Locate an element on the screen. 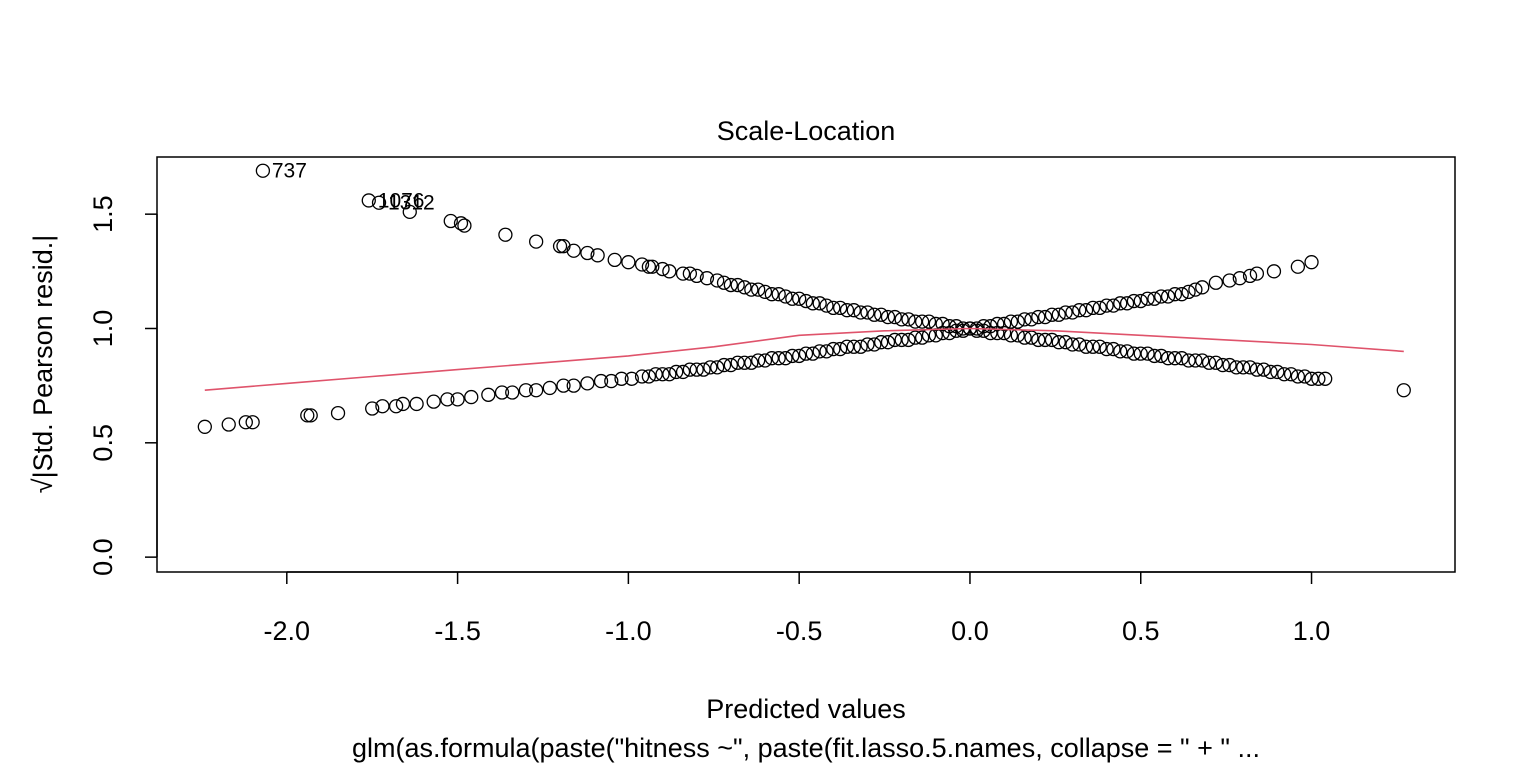 This screenshot has height=768, width=1536. y-axis-label: √|Std. Pearson resid.| is located at coordinates (43, 364).